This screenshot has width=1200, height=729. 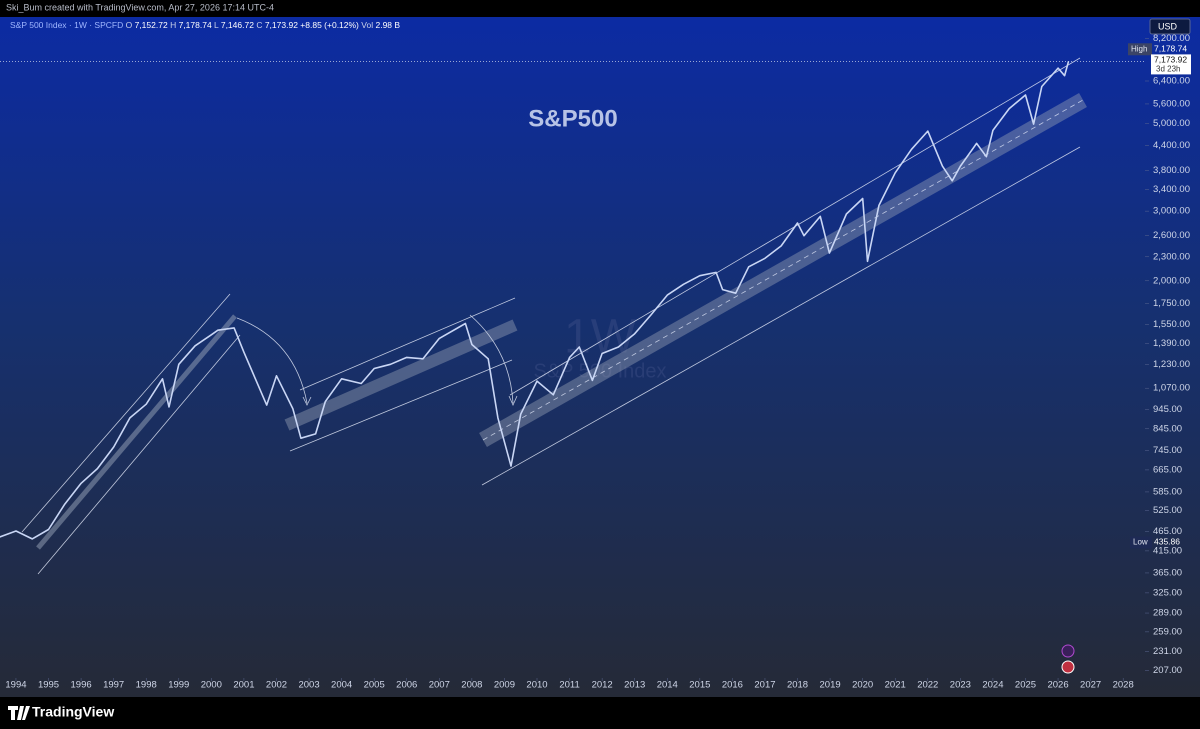 What do you see at coordinates (1171, 324) in the screenshot?
I see `y-tick-label: 1,550.00` at bounding box center [1171, 324].